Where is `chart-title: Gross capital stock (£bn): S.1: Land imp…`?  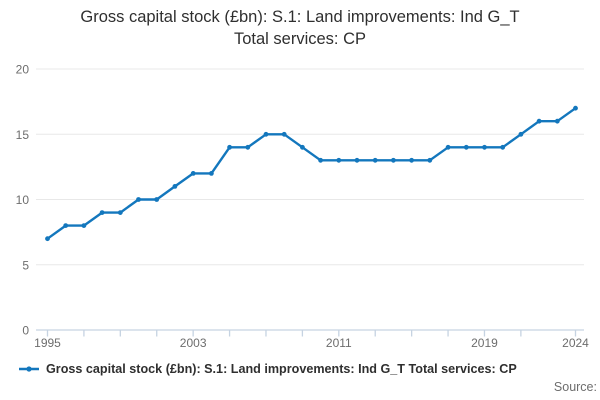 chart-title: Gross capital stock (£bn): S.1: Land imp… is located at coordinates (300, 29).